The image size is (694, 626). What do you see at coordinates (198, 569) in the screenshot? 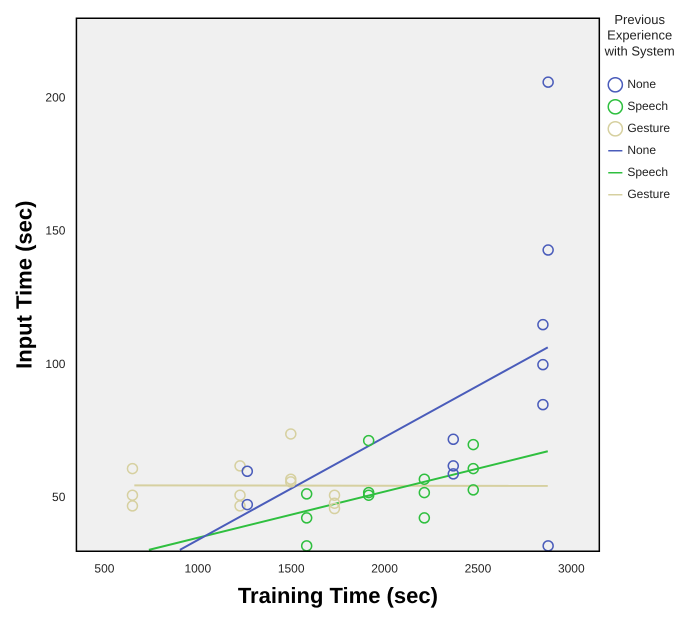
I see `x-tick-label: 1000` at bounding box center [198, 569].